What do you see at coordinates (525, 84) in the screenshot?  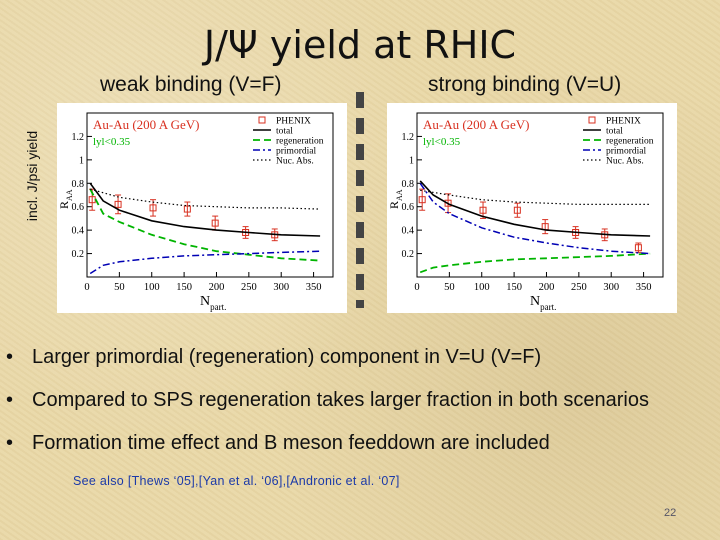 I see `right-panel-title: strong binding (V=U)` at bounding box center [525, 84].